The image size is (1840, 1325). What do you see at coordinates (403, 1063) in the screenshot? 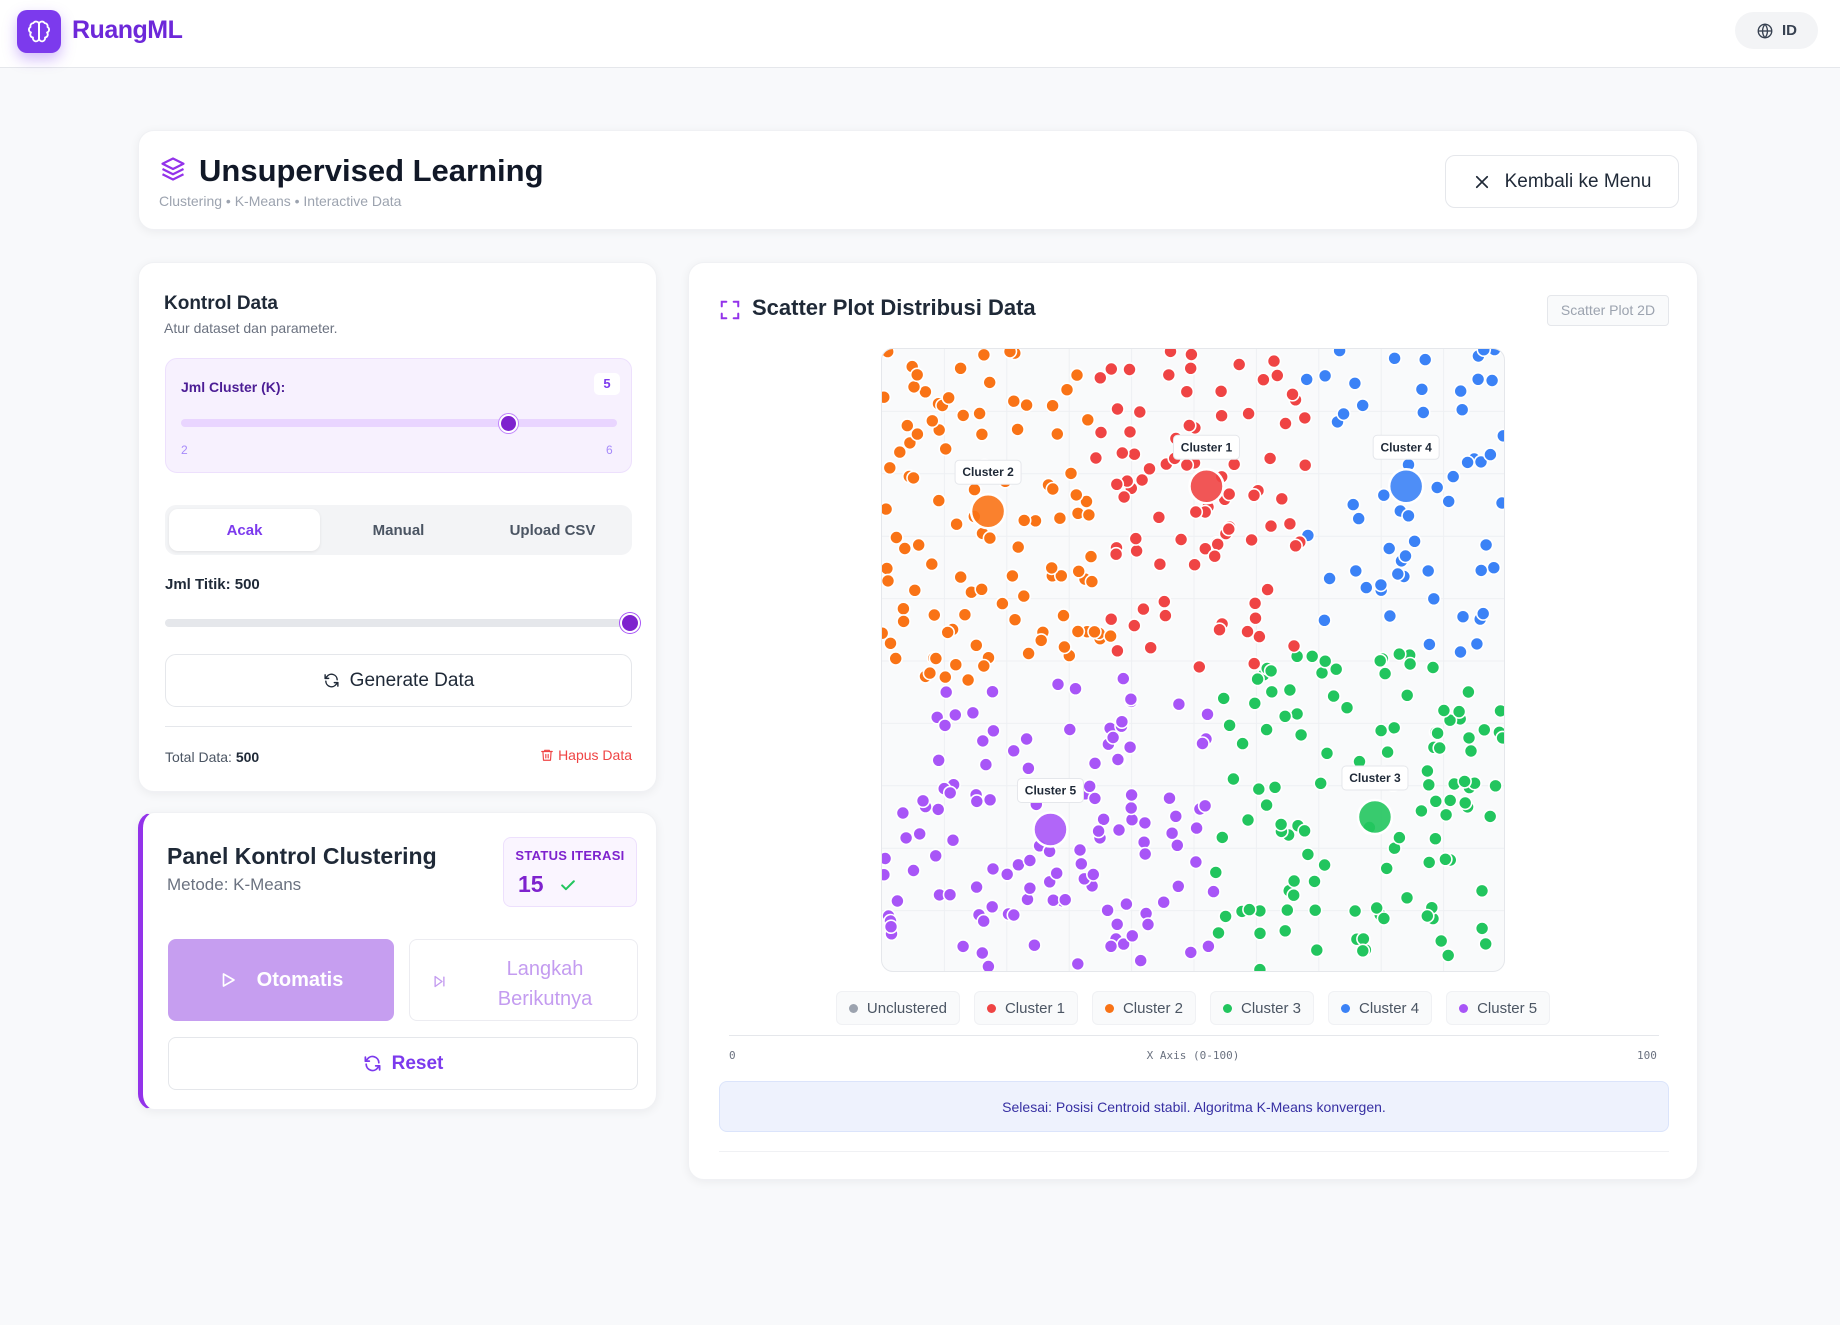
I see `reset-button: Reset` at bounding box center [403, 1063].